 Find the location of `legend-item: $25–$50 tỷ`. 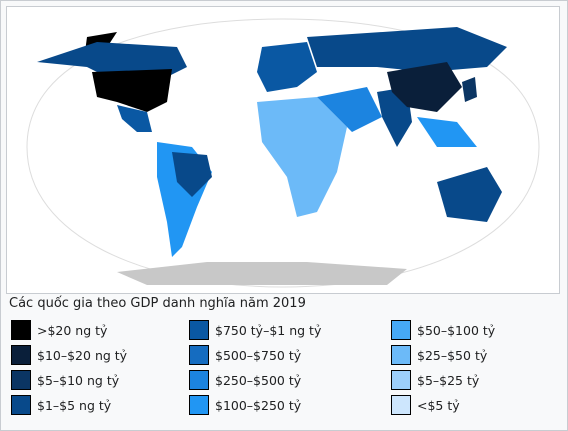

legend-item: $25–$50 tỷ is located at coordinates (439, 355).